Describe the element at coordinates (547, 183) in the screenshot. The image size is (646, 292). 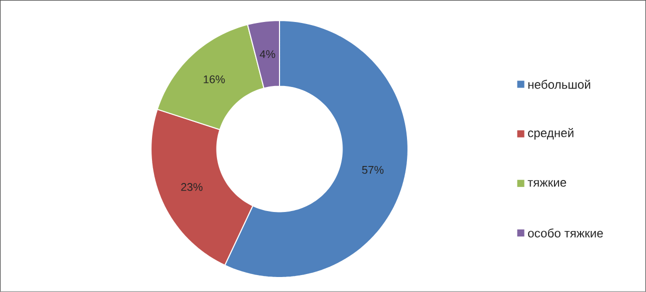
I see `legend-label: тяжкие` at that location.